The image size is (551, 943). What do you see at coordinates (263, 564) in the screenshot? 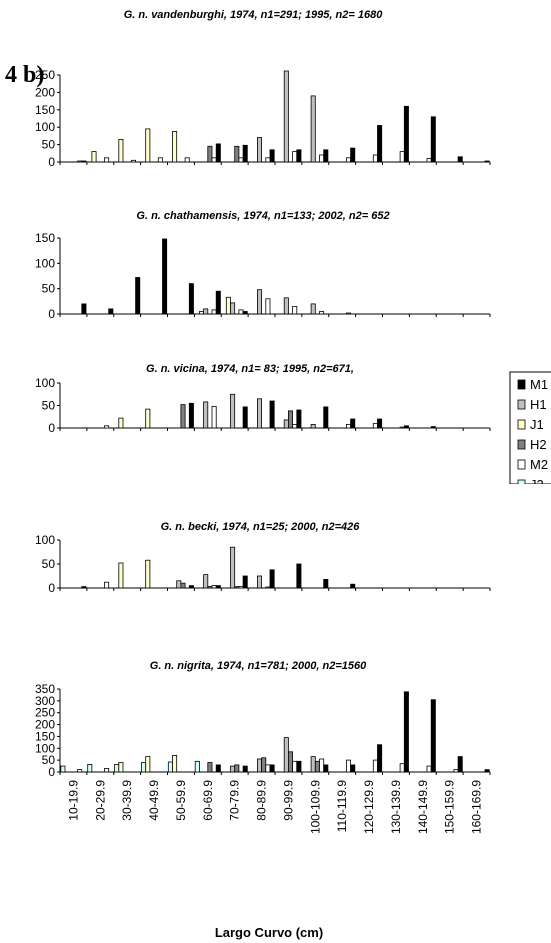
I see `chart-panel-becki: 0 50 100` at bounding box center [263, 564].